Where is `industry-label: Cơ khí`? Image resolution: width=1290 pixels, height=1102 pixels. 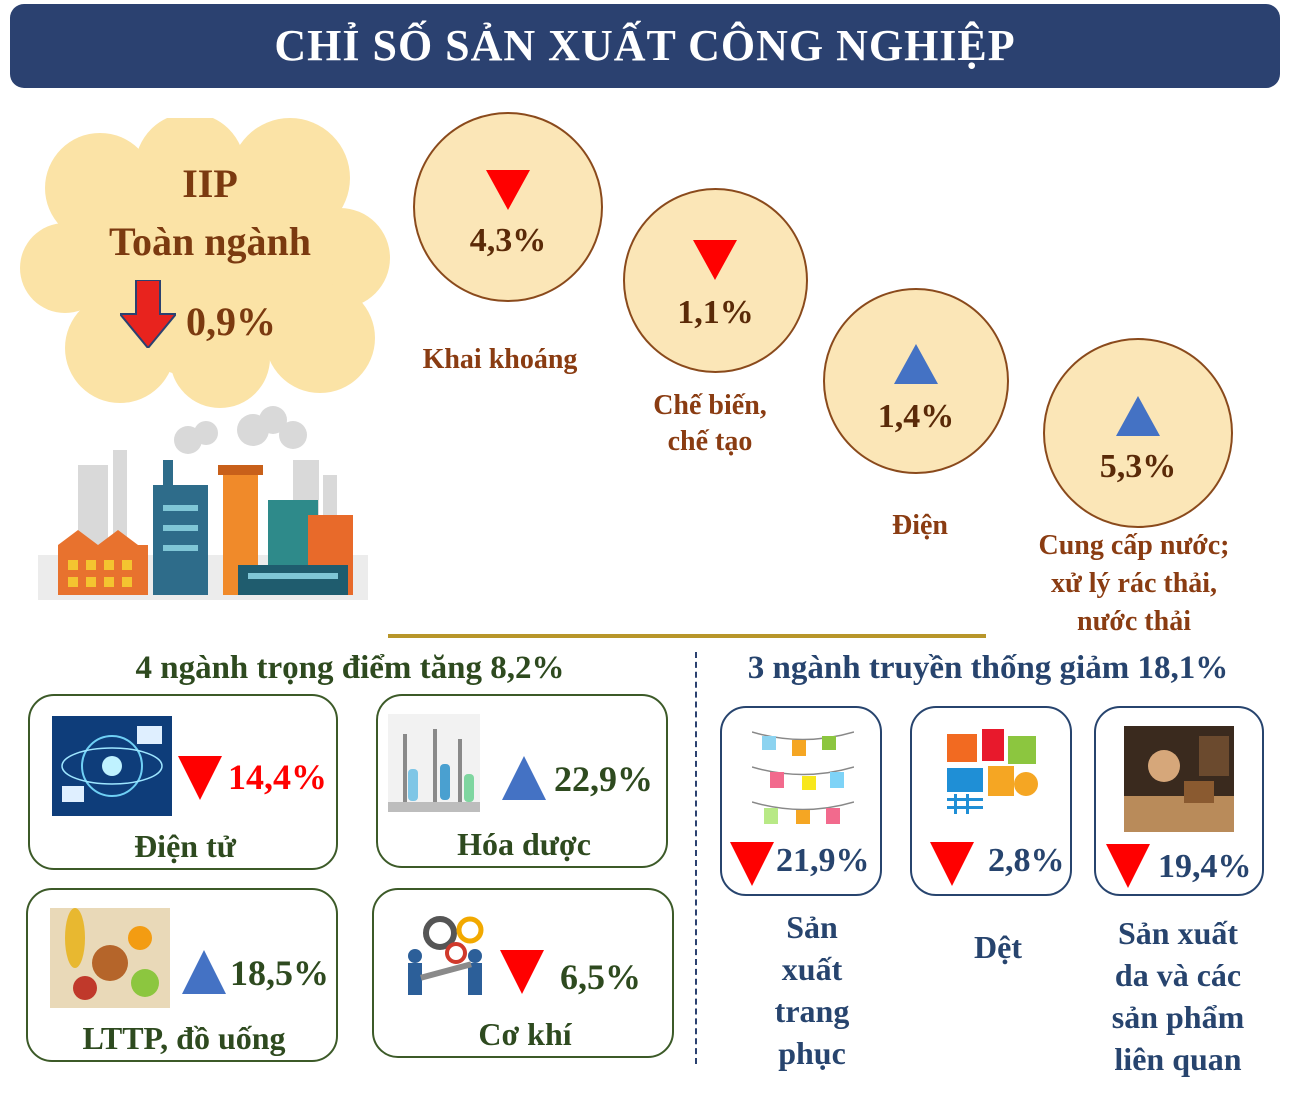 industry-label: Cơ khí is located at coordinates (525, 1034).